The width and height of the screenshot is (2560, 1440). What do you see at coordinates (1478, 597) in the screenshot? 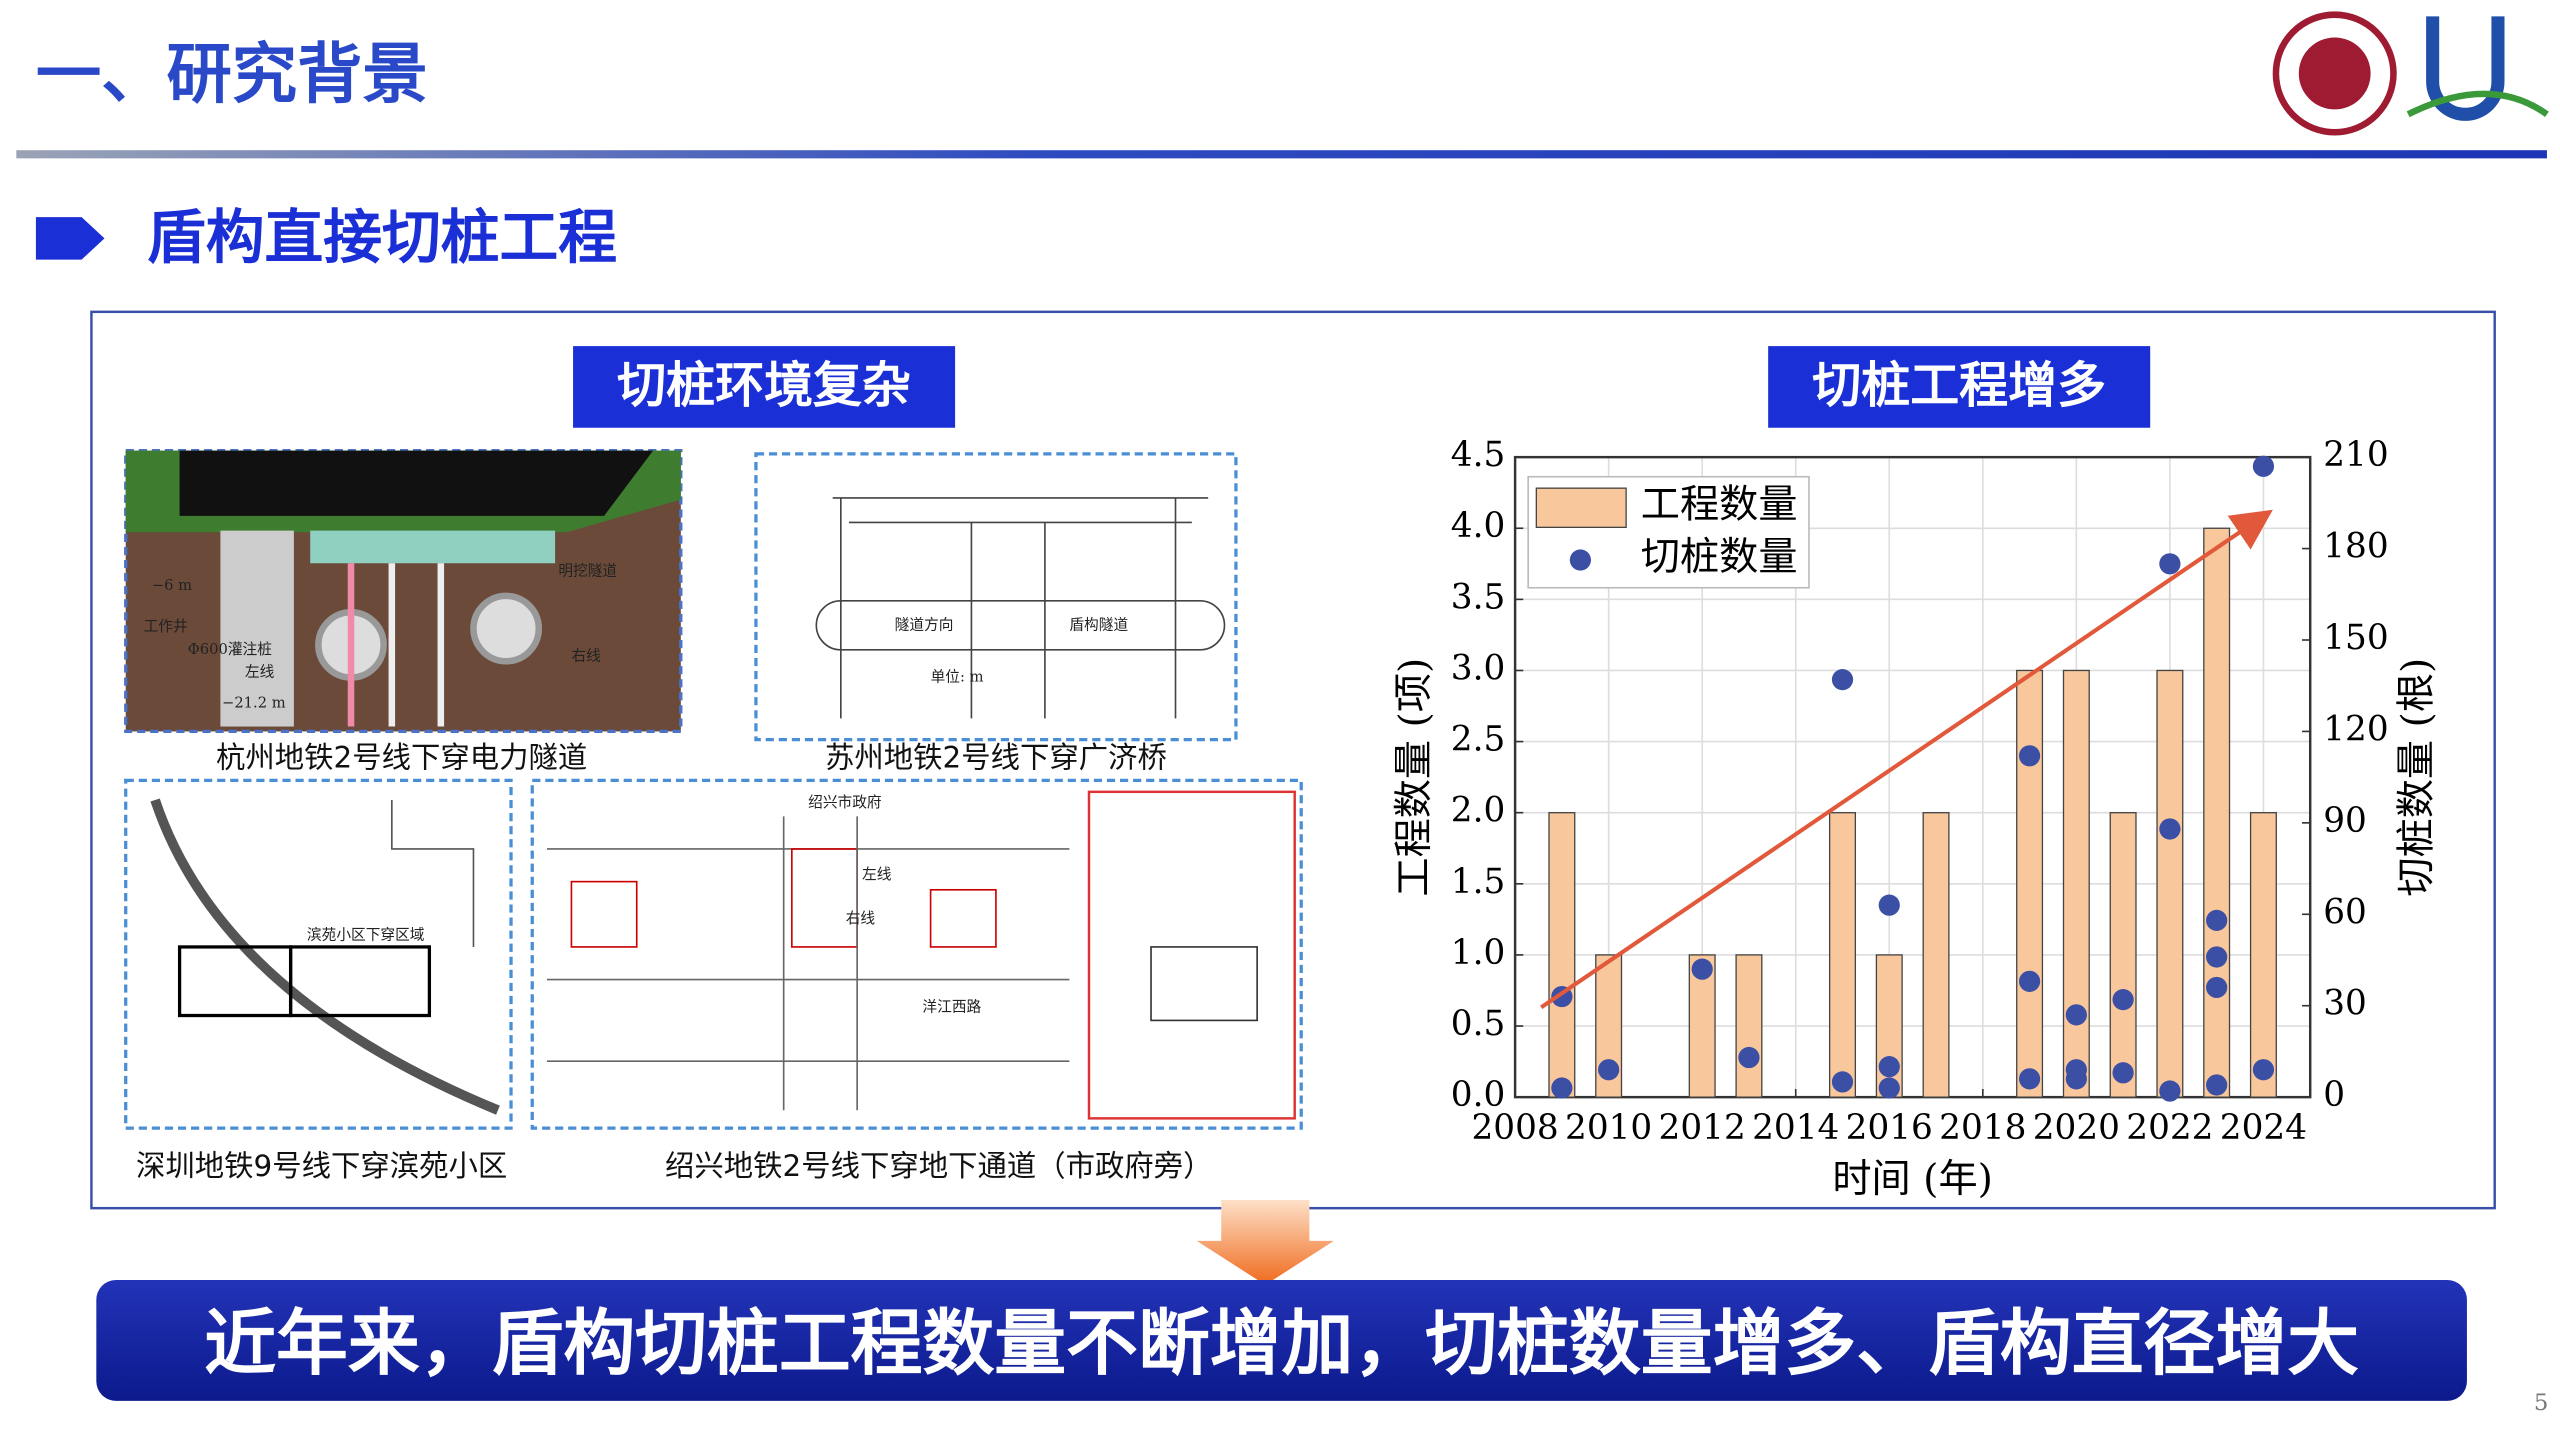
I see `y-tick-label: 3.5` at bounding box center [1478, 597].